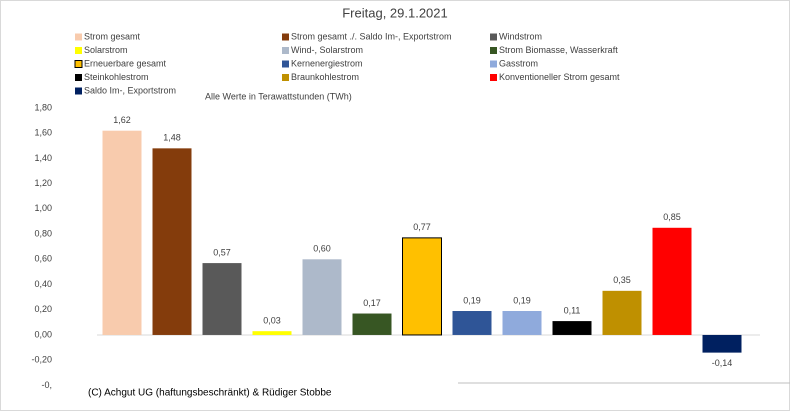 This screenshot has height=411, width=790. What do you see at coordinates (43, 334) in the screenshot?
I see `y-tick-label: 0,00` at bounding box center [43, 334].